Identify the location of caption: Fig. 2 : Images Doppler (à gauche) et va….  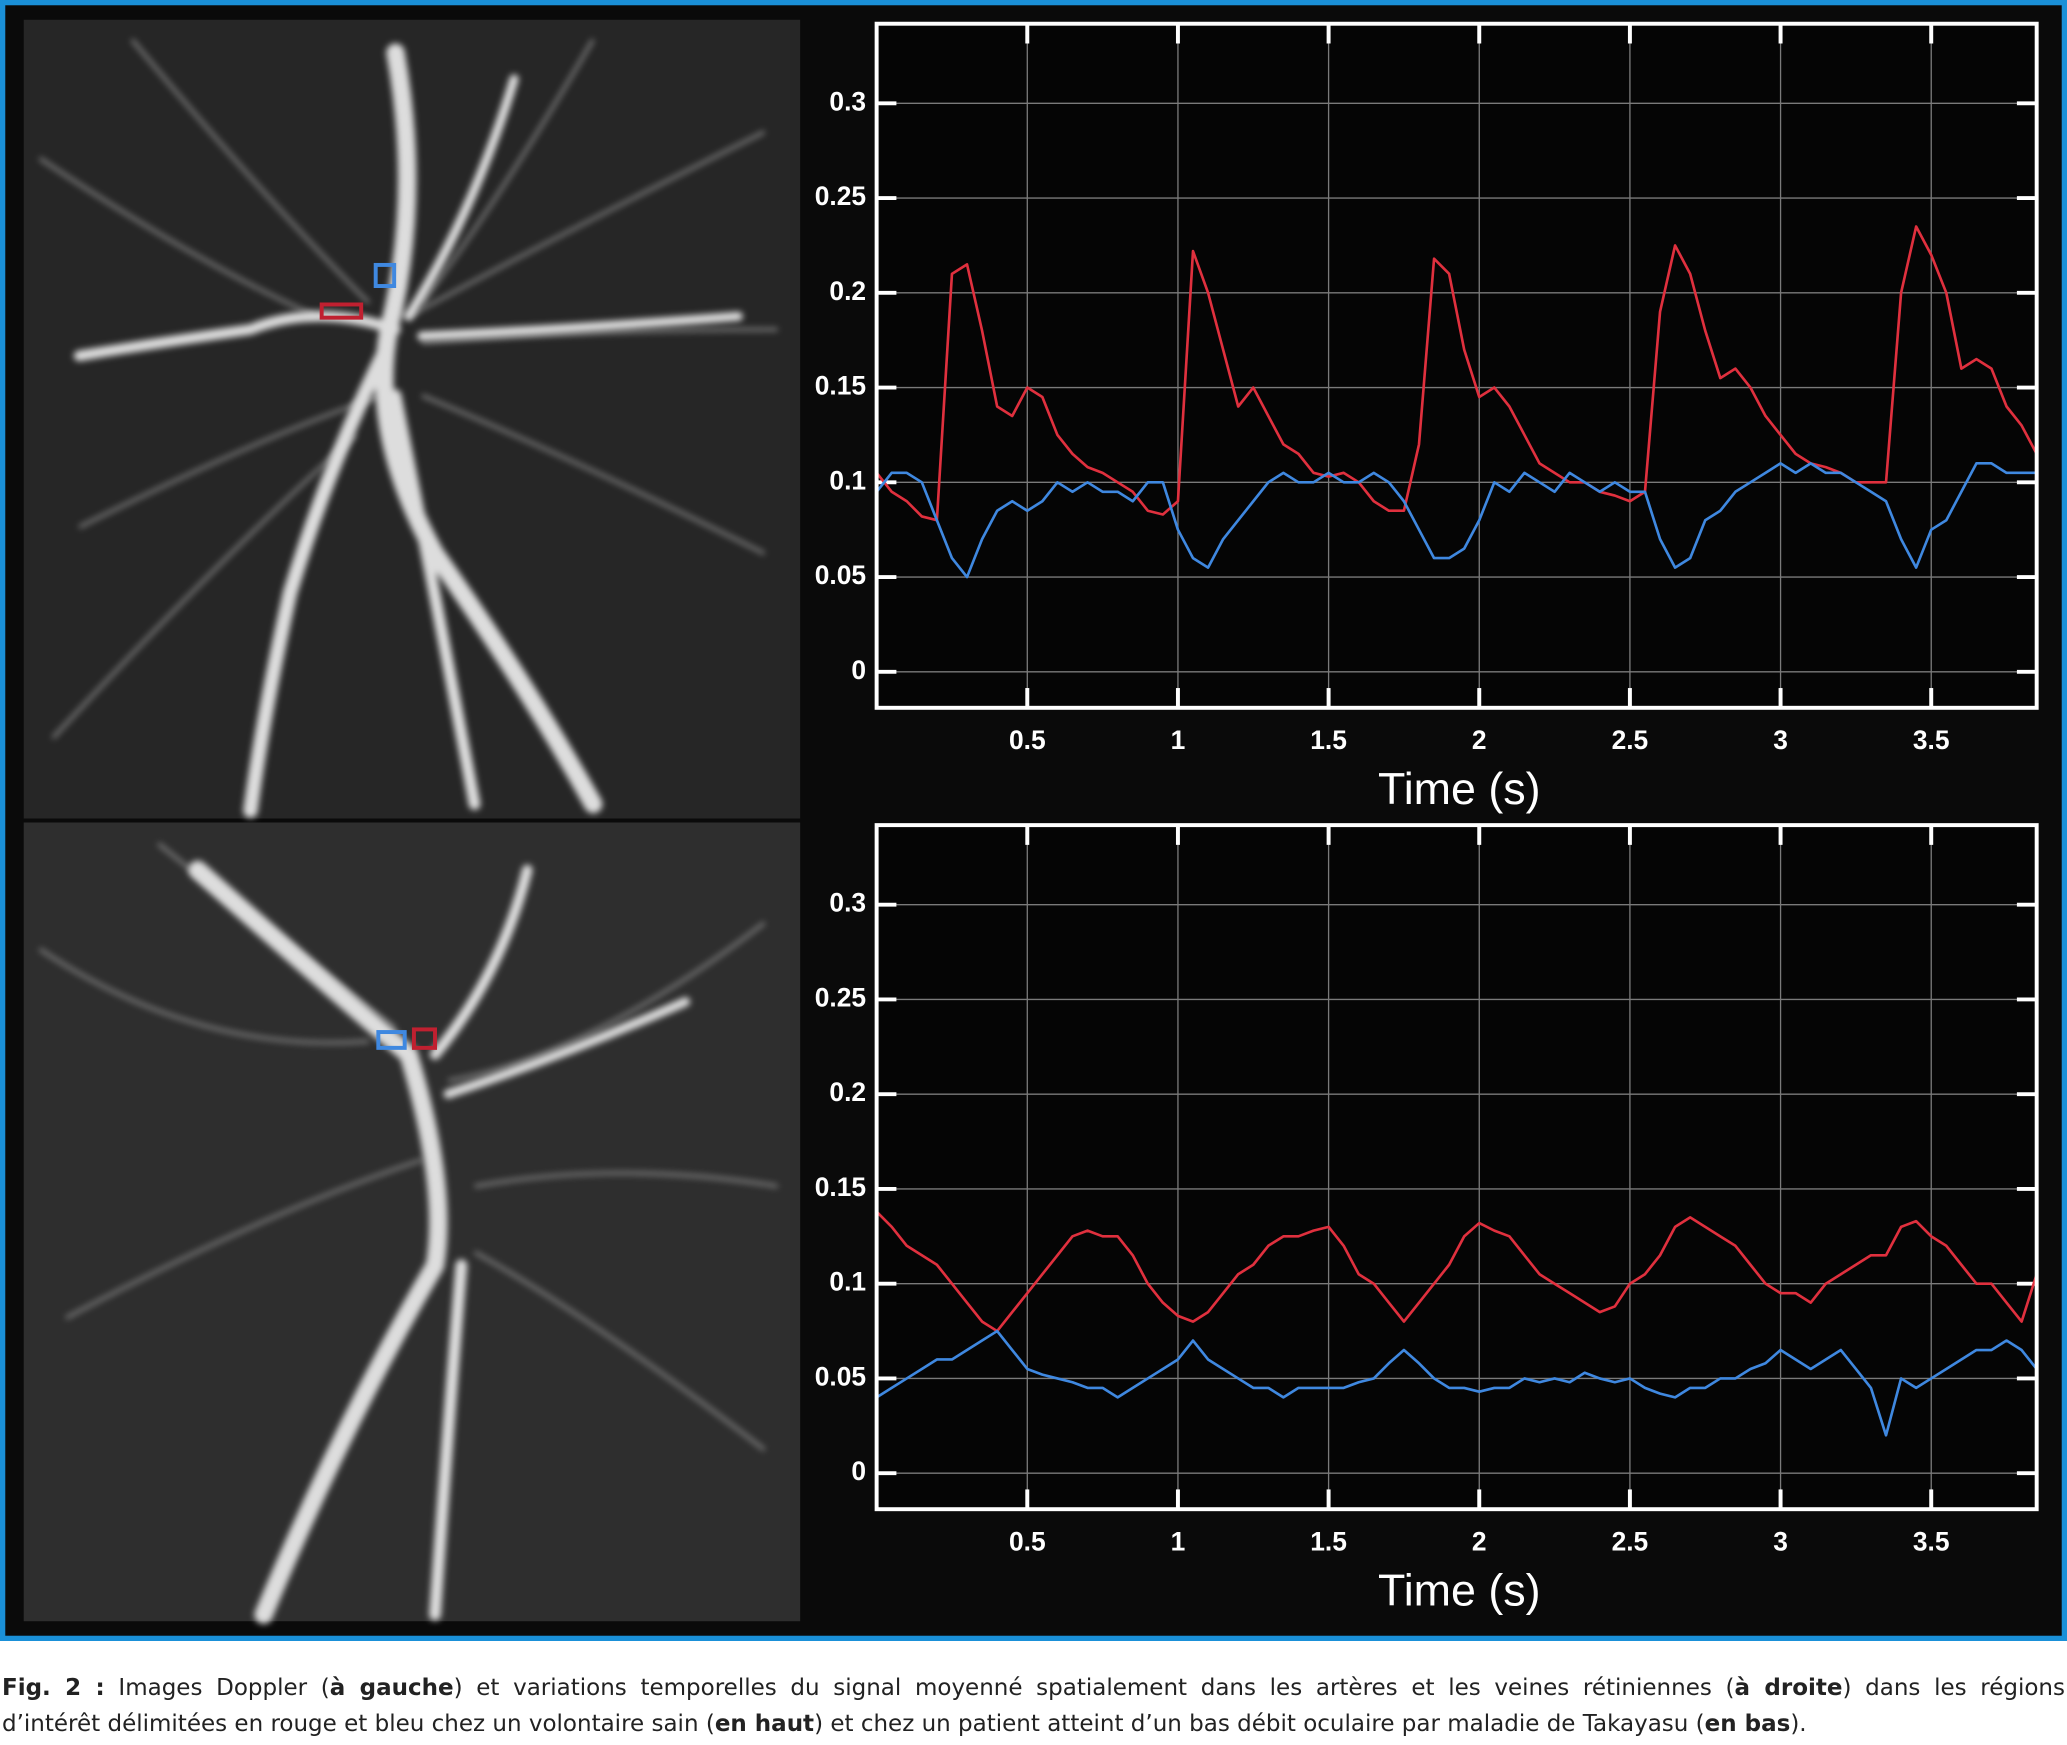
(1033, 1706).